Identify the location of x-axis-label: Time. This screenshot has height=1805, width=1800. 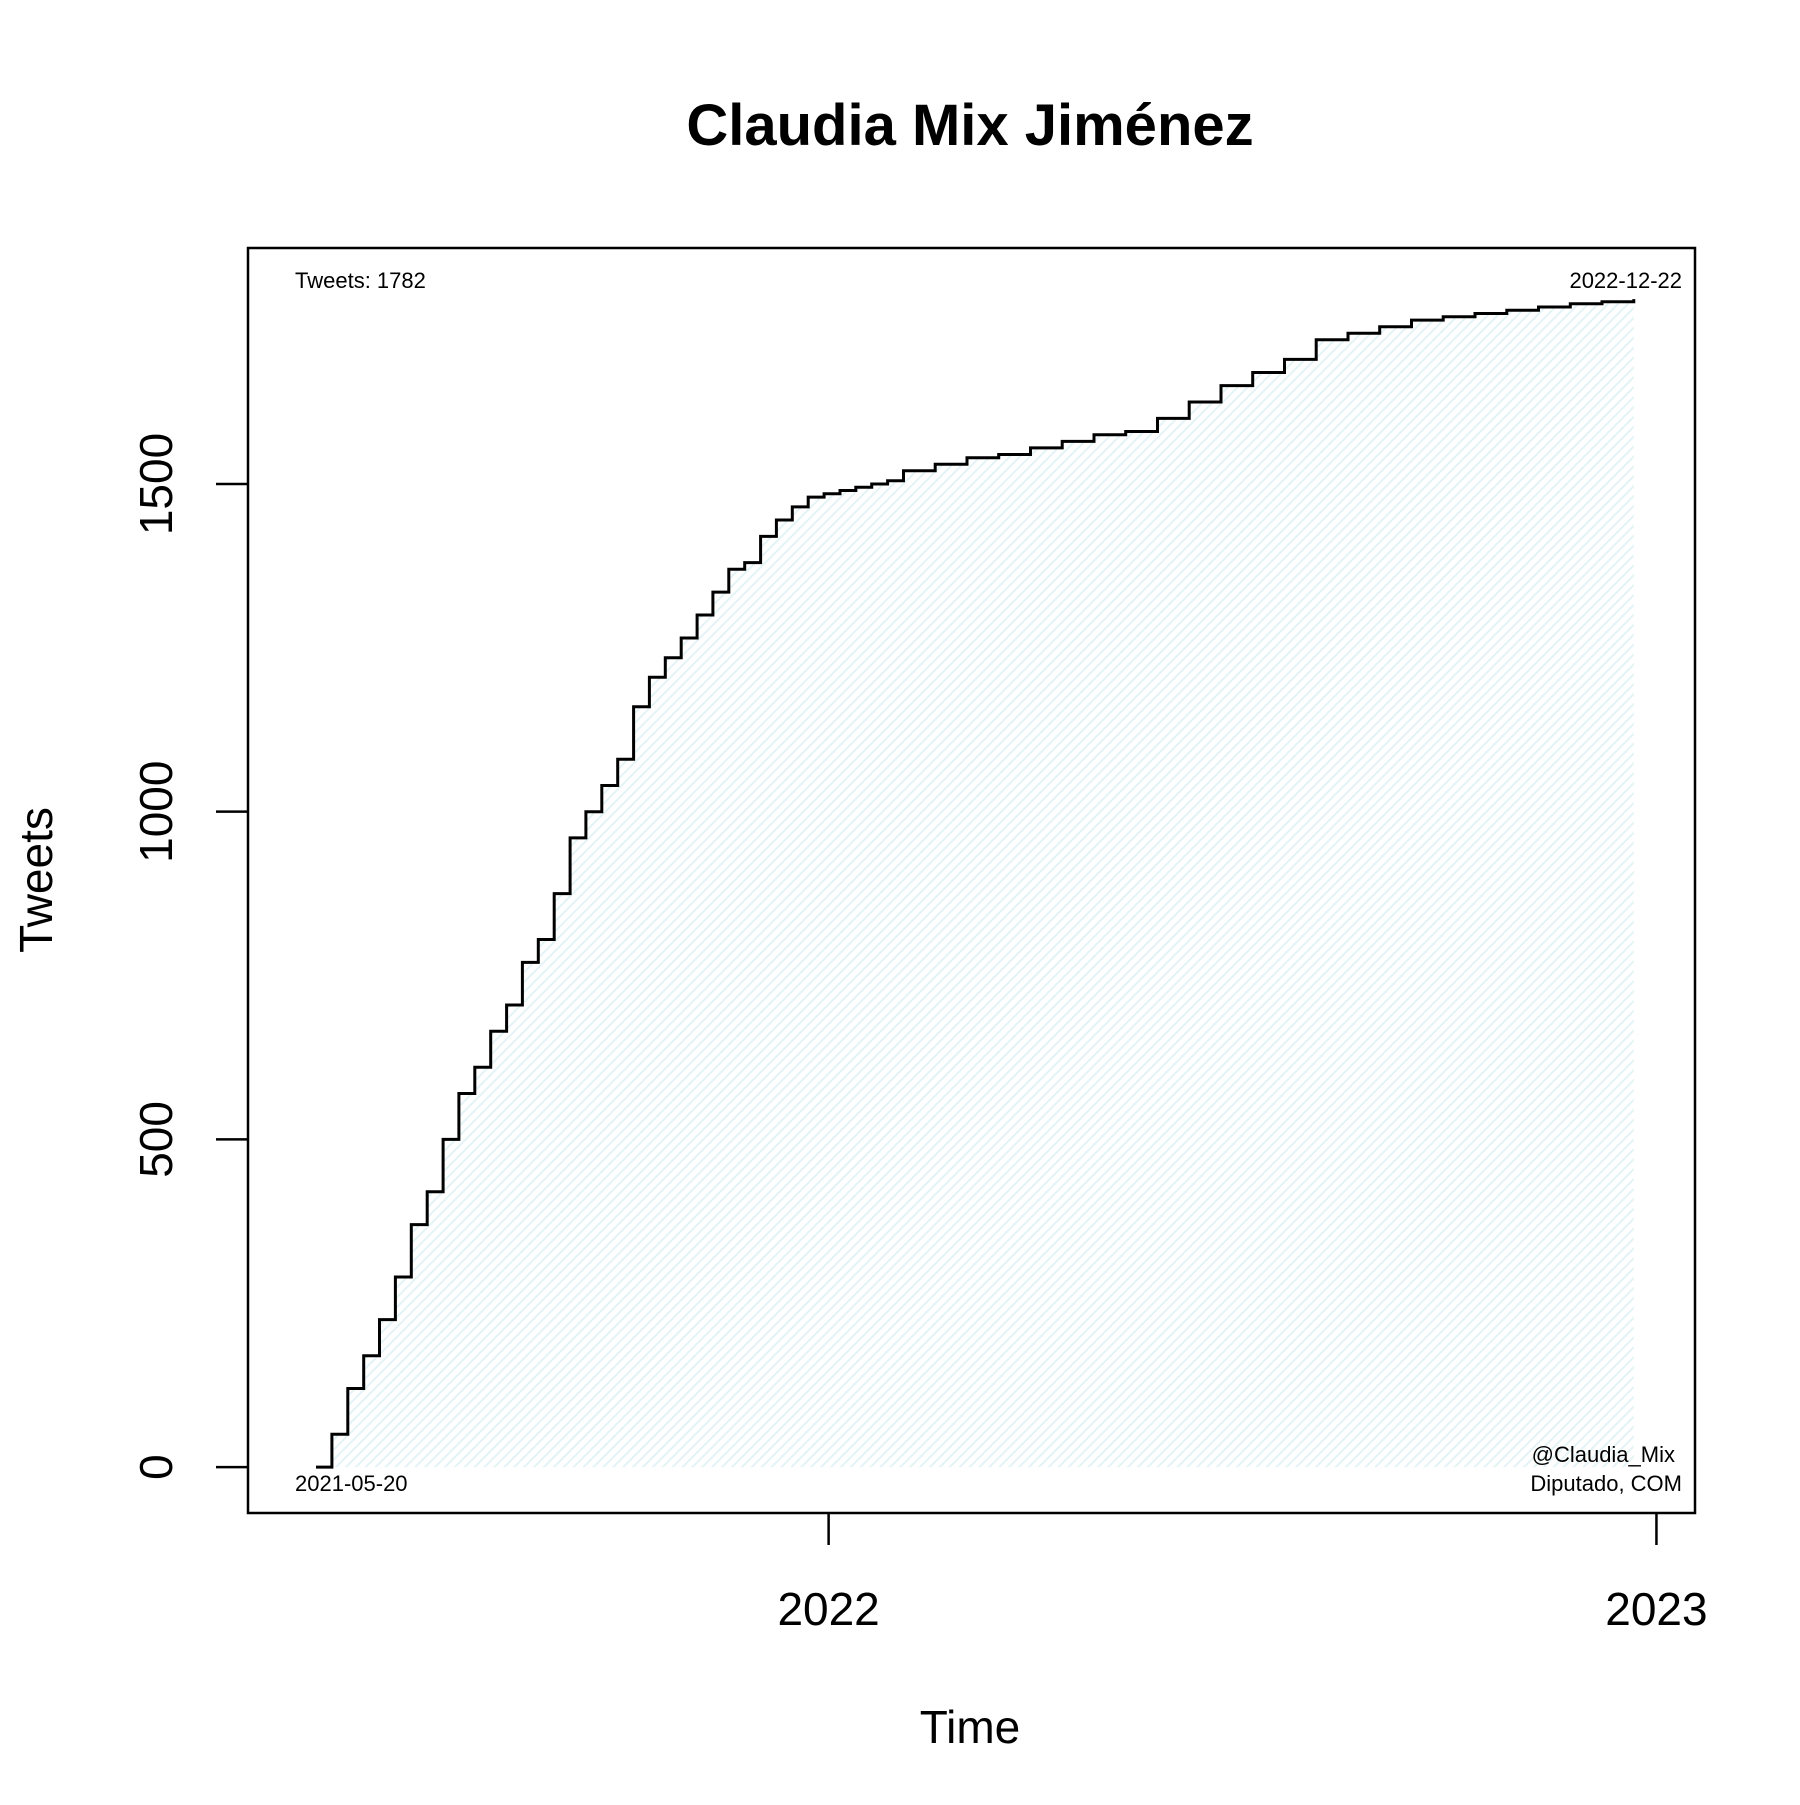
(970, 1727).